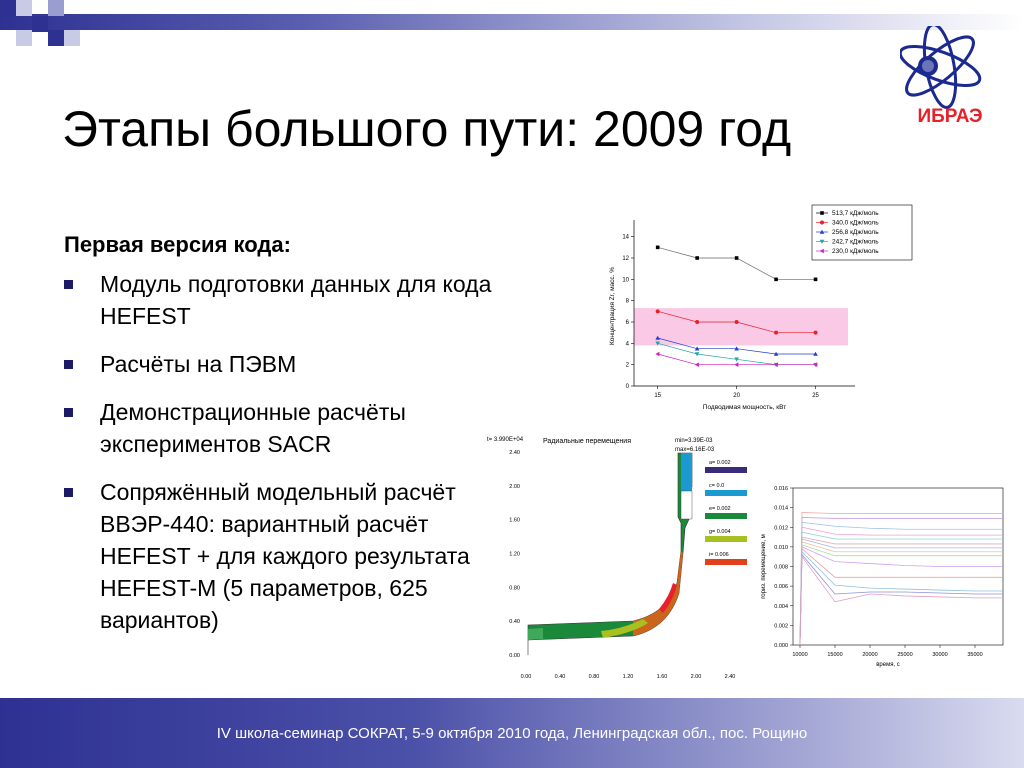 The width and height of the screenshot is (1024, 768). Describe the element at coordinates (781, 548) in the screenshot. I see `y-tick-label: 0.010` at that location.